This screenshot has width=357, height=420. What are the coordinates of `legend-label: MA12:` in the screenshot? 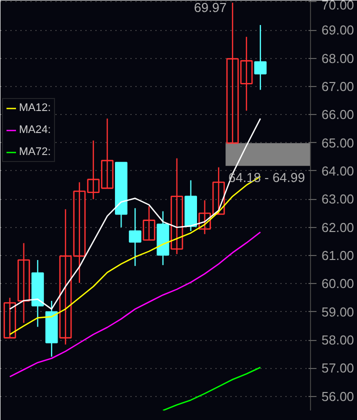 It's located at (35, 108).